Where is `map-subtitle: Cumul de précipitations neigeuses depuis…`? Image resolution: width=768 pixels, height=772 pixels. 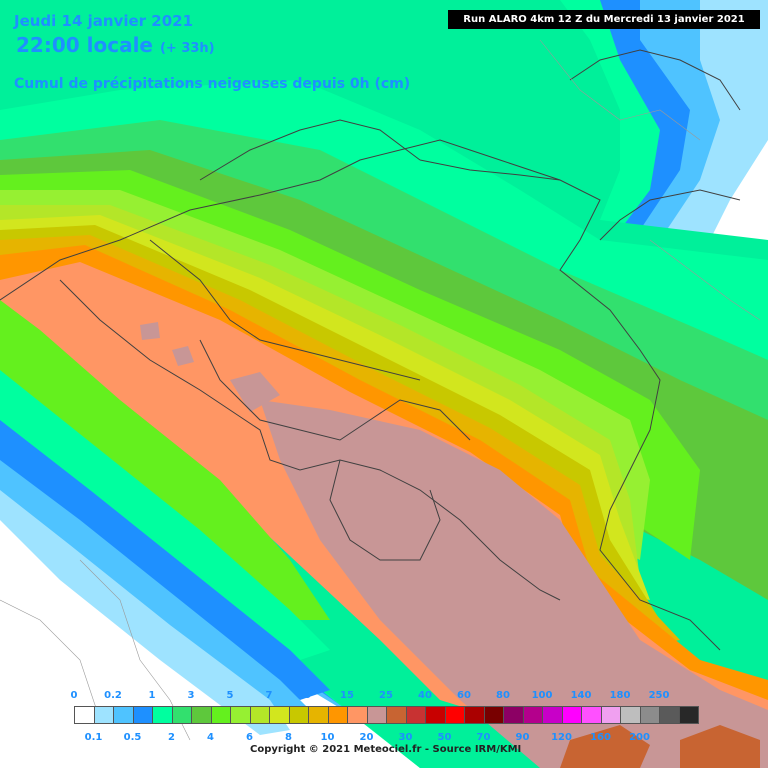 map-subtitle: Cumul de précipitations neigeuses depuis… is located at coordinates (212, 84).